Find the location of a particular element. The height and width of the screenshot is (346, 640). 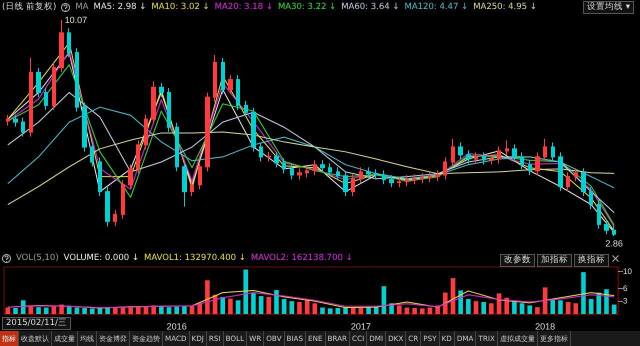

text: MA5: 2.98 ↓ is located at coordinates (120, 7).